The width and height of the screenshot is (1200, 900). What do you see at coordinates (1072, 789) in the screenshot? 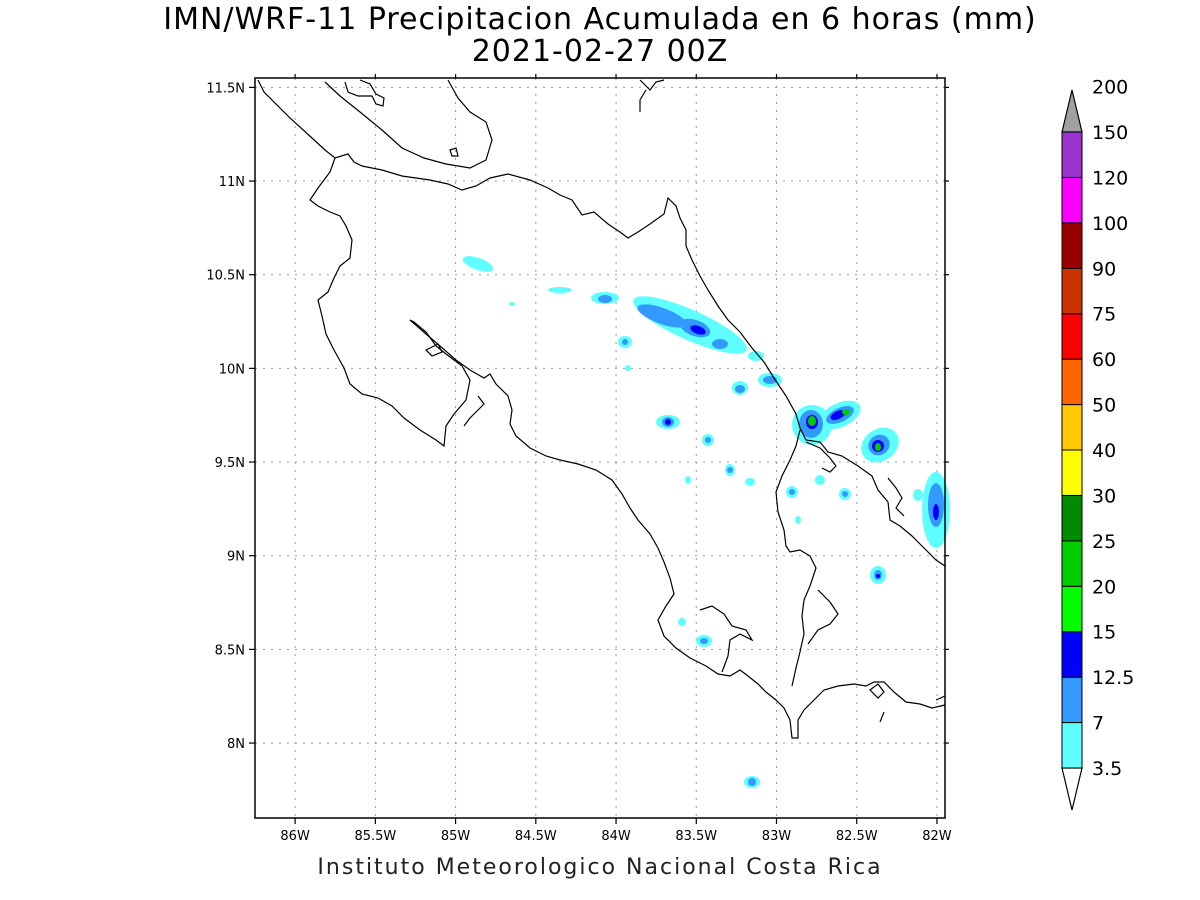
I see `colorbar-bottom-arrow` at bounding box center [1072, 789].